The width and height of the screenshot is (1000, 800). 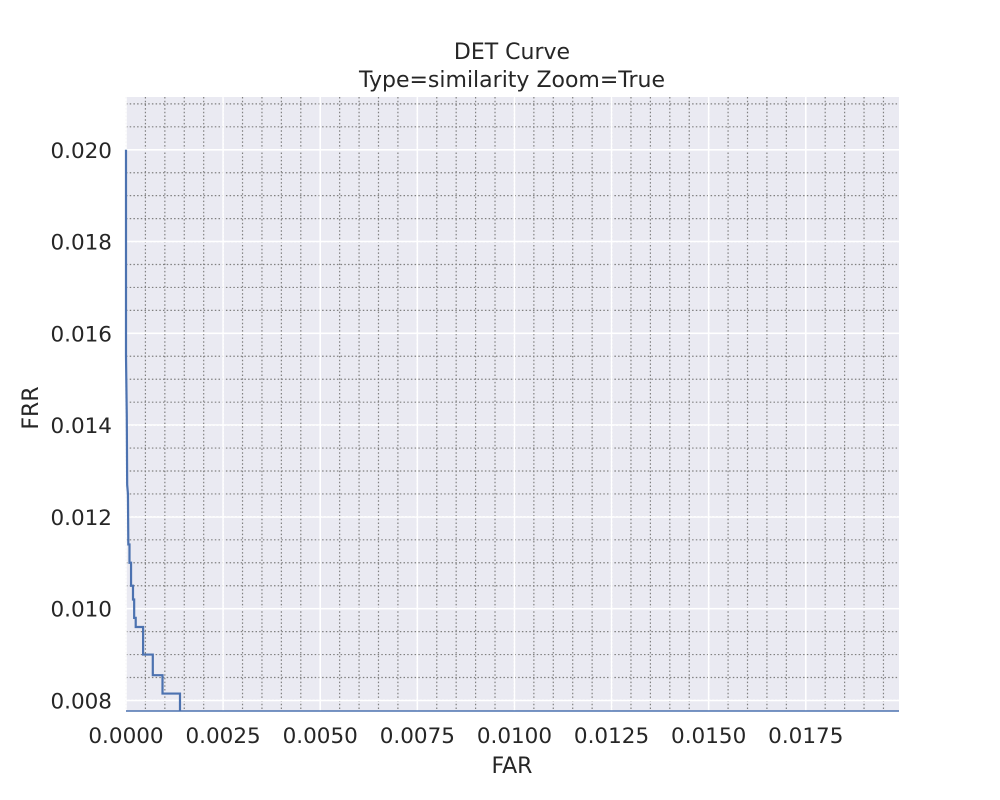 I want to click on y-tick-labels: 0.008 0.010 0.012 0.014 0.016 0.018 0.020, so click(x=81, y=427).